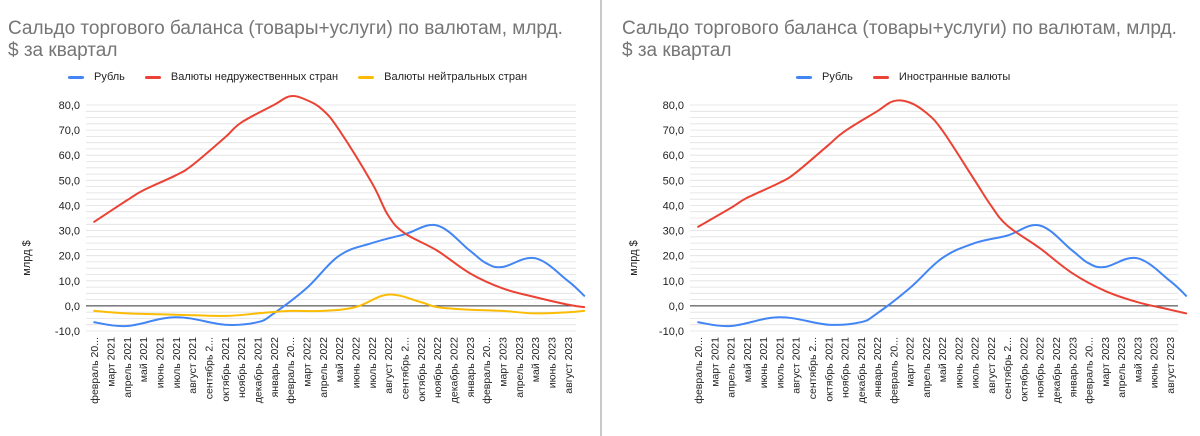 Image resolution: width=1200 pixels, height=436 pixels. I want to click on legend-item-foreign: Иностранные валюты, so click(941, 77).